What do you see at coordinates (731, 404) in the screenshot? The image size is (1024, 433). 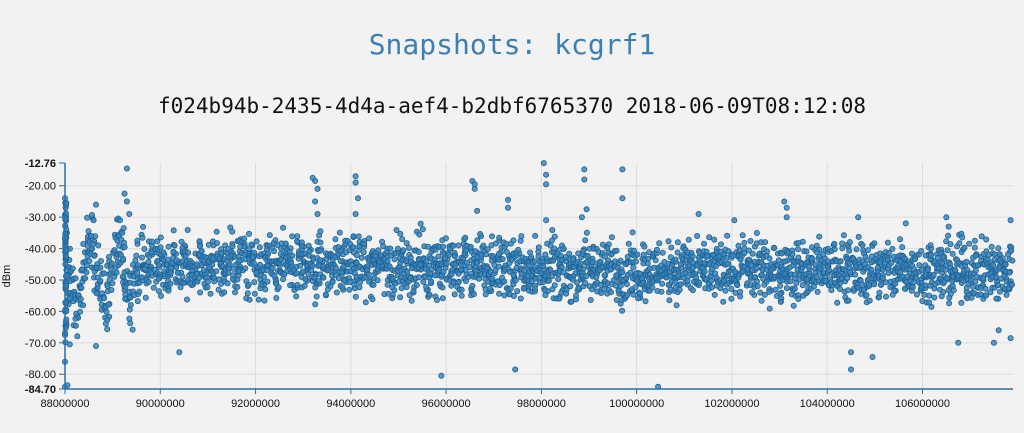 I see `x-tick-label: 102000000` at bounding box center [731, 404].